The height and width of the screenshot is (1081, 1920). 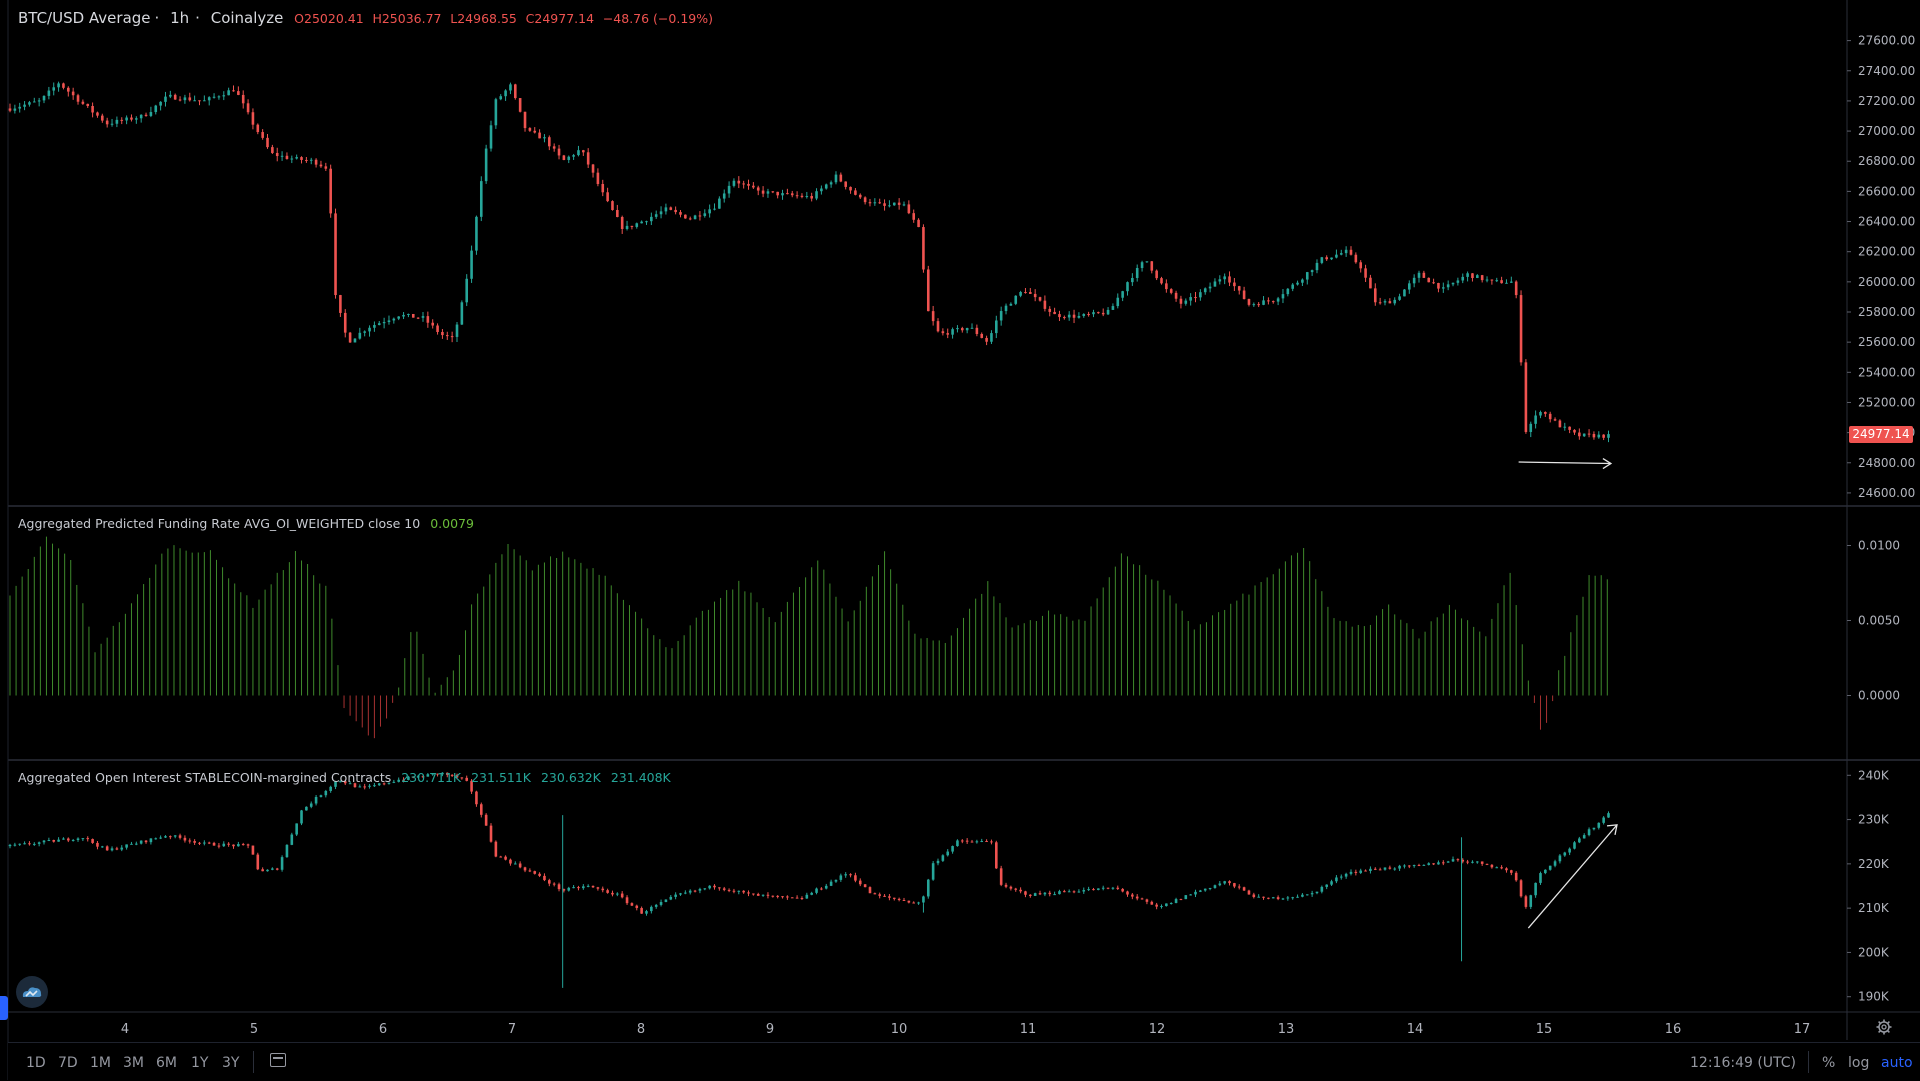 What do you see at coordinates (1859, 1063) in the screenshot?
I see `log-toggle: log` at bounding box center [1859, 1063].